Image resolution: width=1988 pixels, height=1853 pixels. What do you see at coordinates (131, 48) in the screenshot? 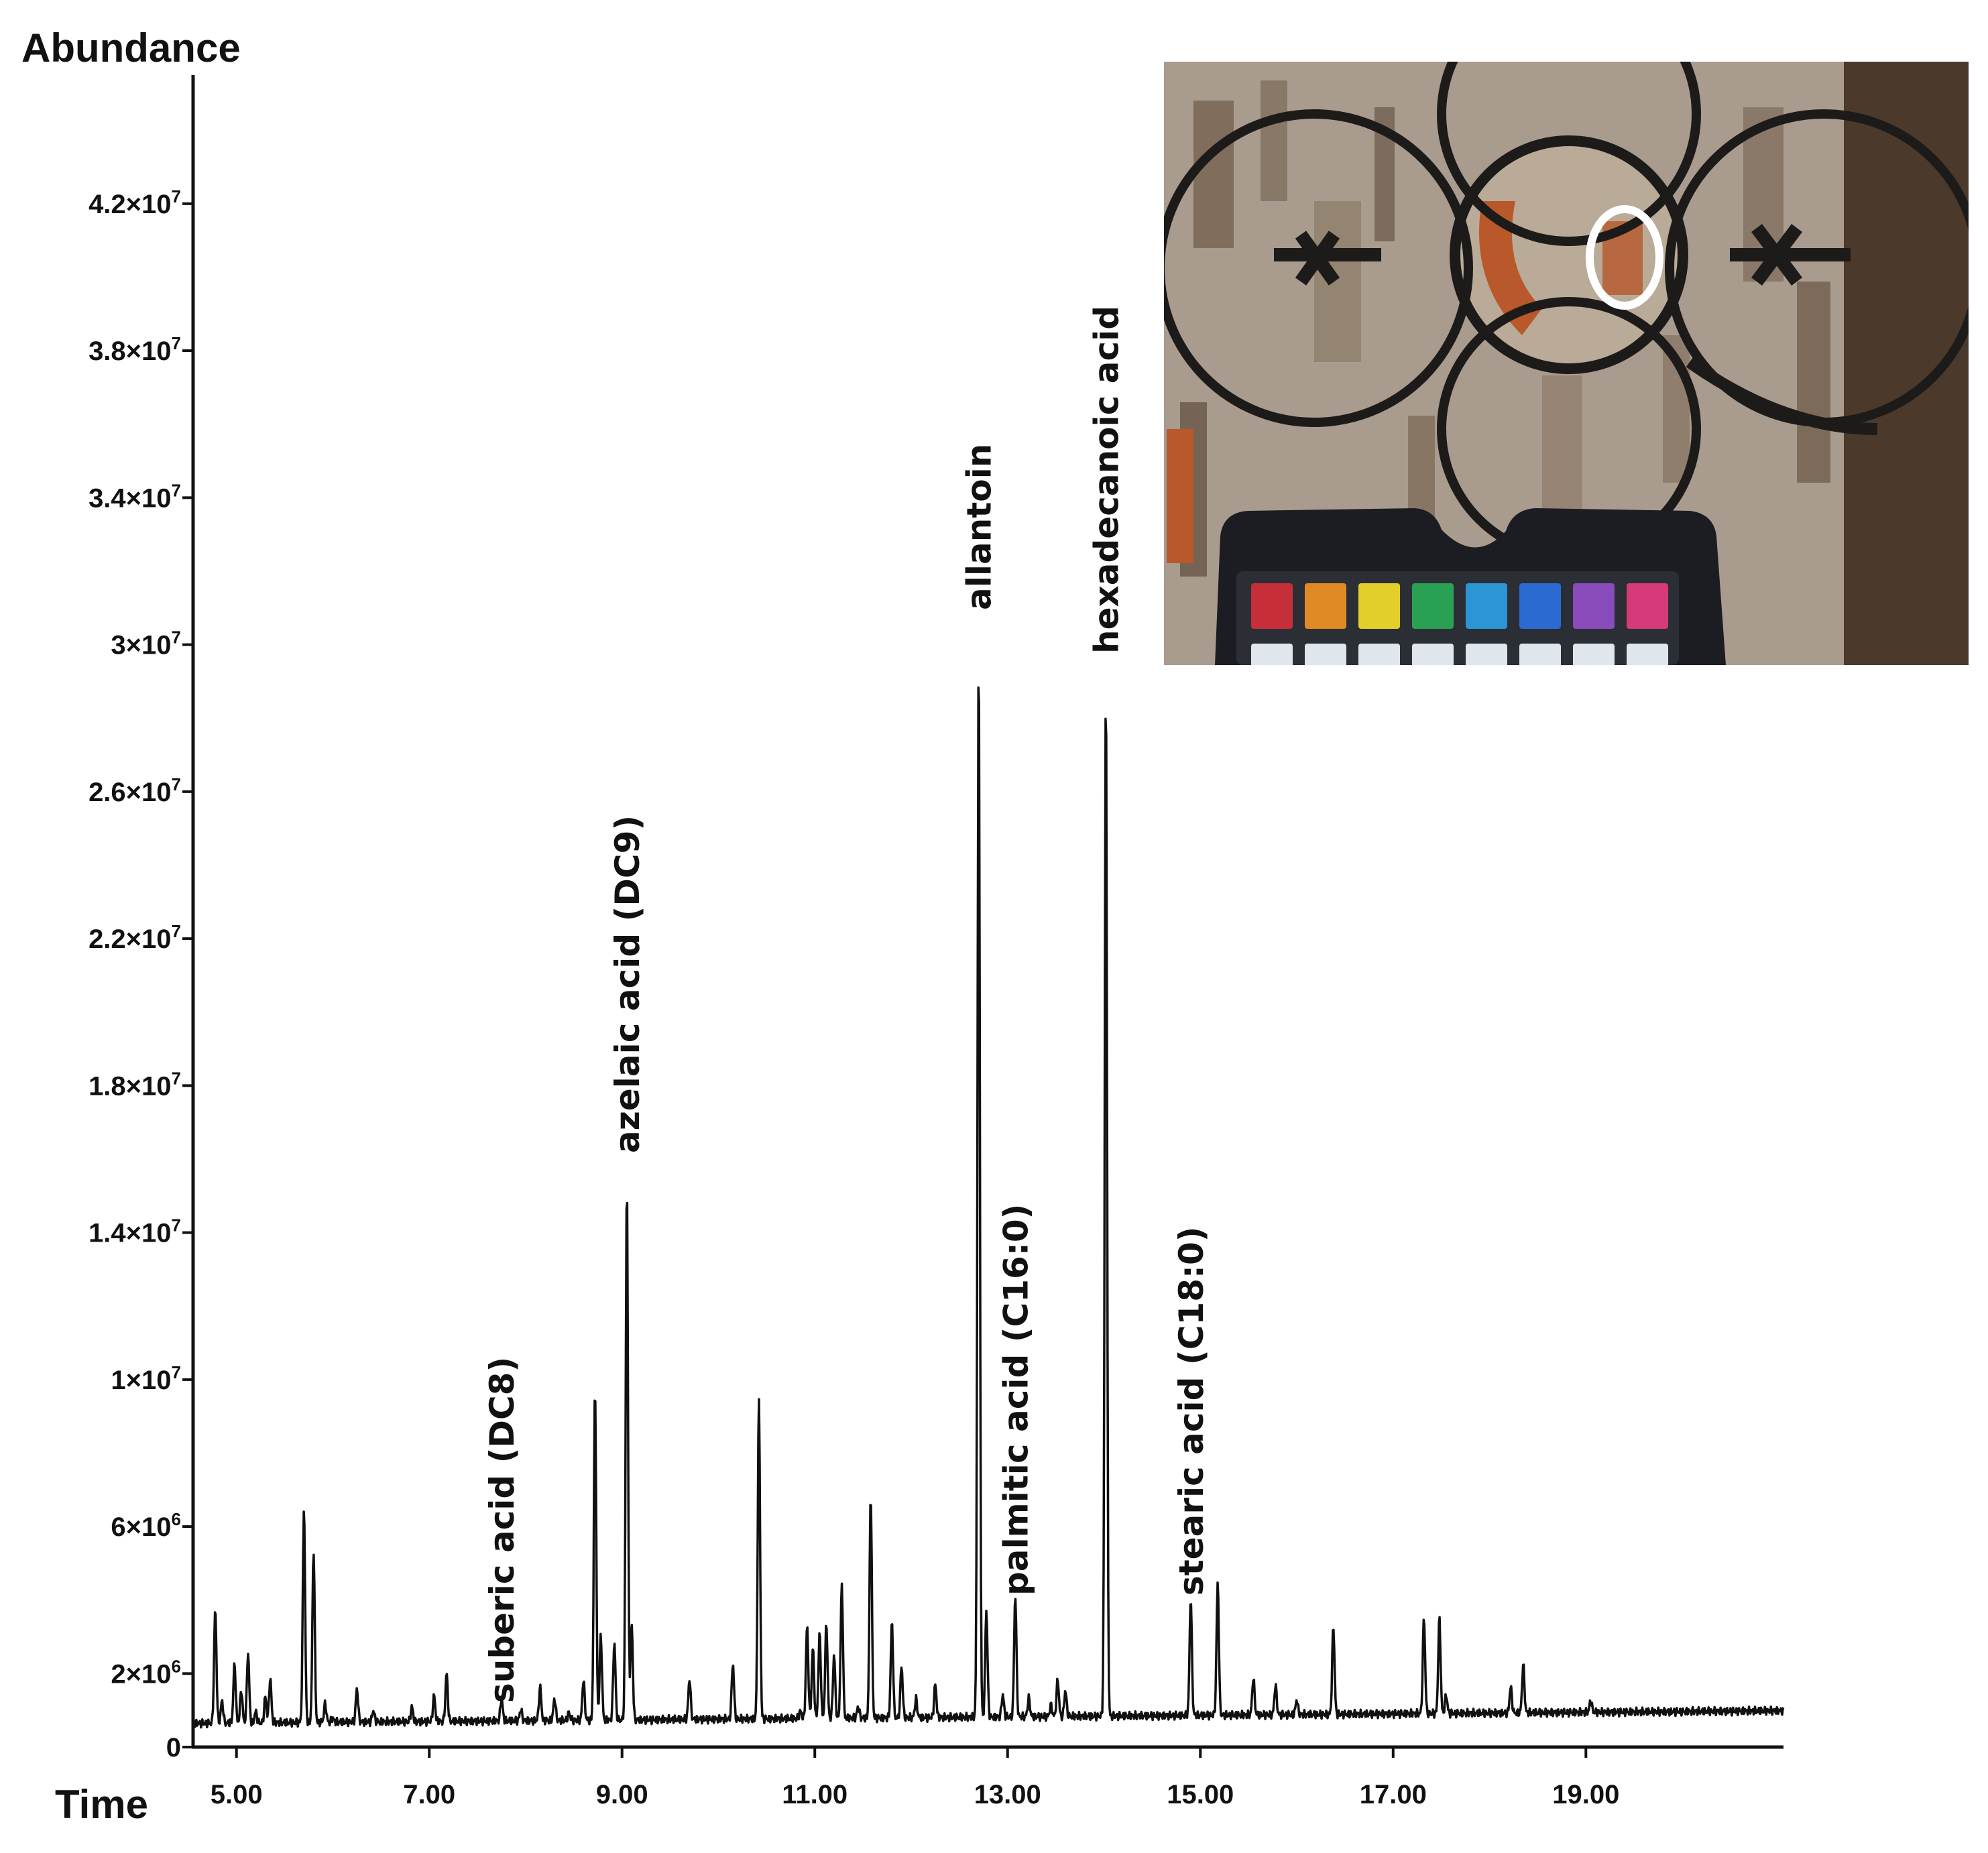
I see `y-axis-title: Abundance` at bounding box center [131, 48].